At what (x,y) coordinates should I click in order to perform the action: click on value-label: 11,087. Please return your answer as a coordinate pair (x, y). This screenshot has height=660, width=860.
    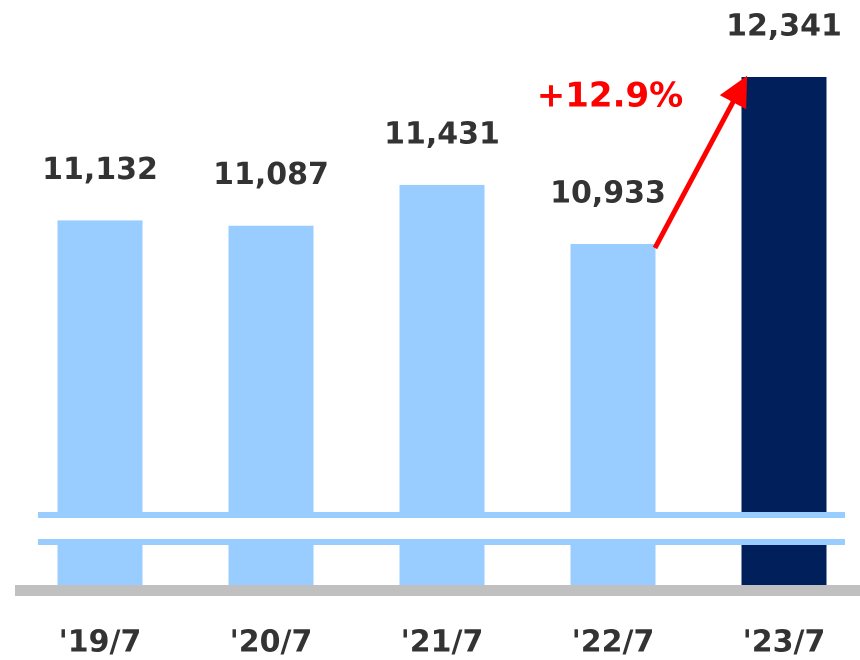
    Looking at the image, I should click on (271, 174).